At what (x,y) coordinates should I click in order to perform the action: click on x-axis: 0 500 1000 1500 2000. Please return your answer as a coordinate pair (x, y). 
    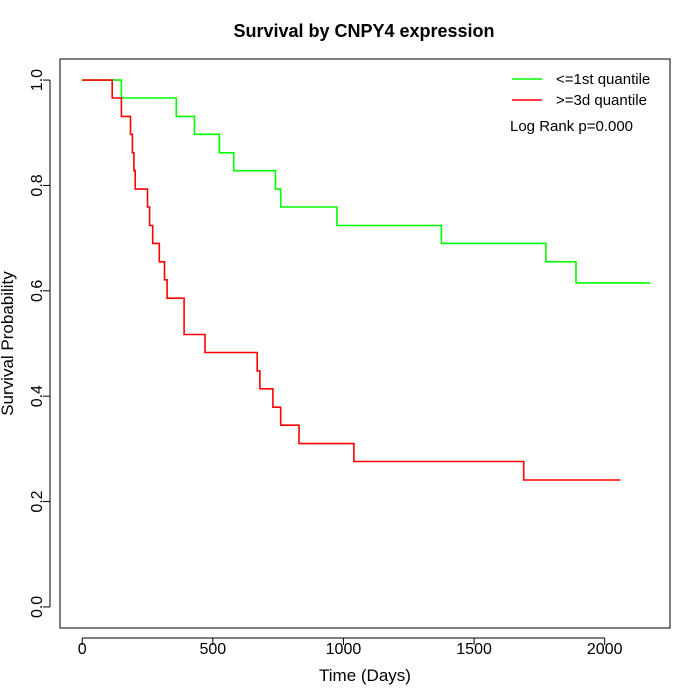
    Looking at the image, I should click on (350, 647).